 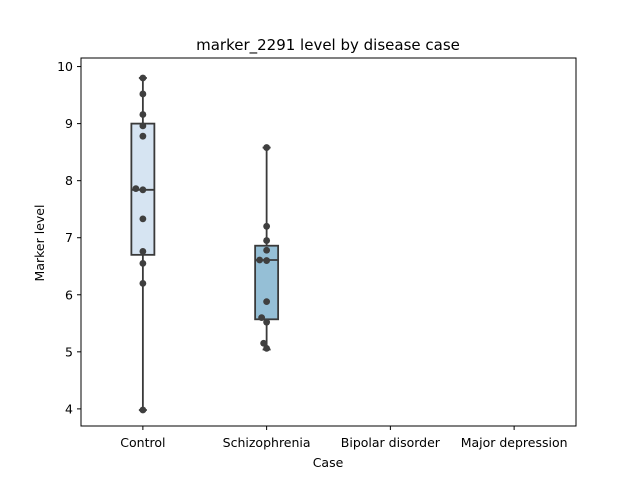 What do you see at coordinates (39, 243) in the screenshot?
I see `y-axis-label: Marker level` at bounding box center [39, 243].